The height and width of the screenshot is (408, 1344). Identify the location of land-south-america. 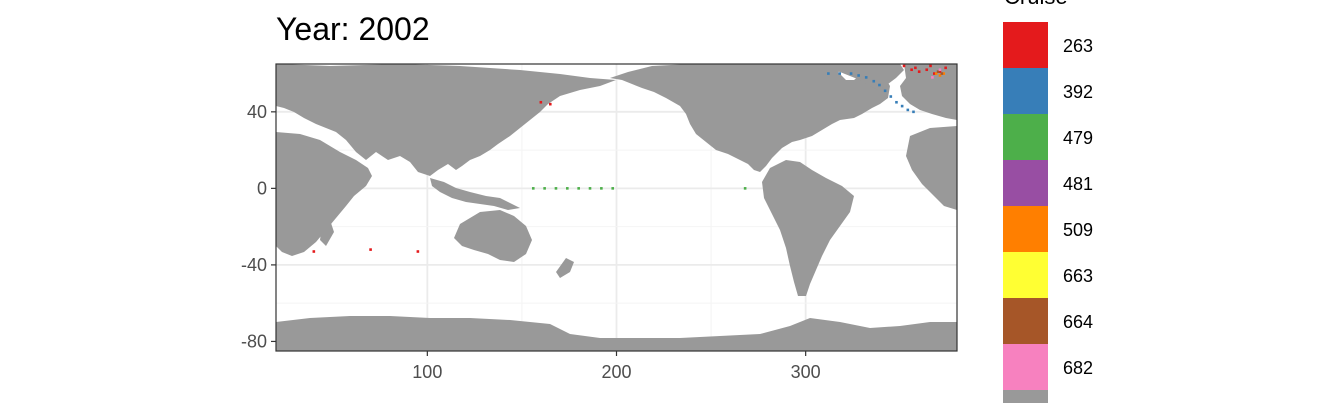
(808, 228).